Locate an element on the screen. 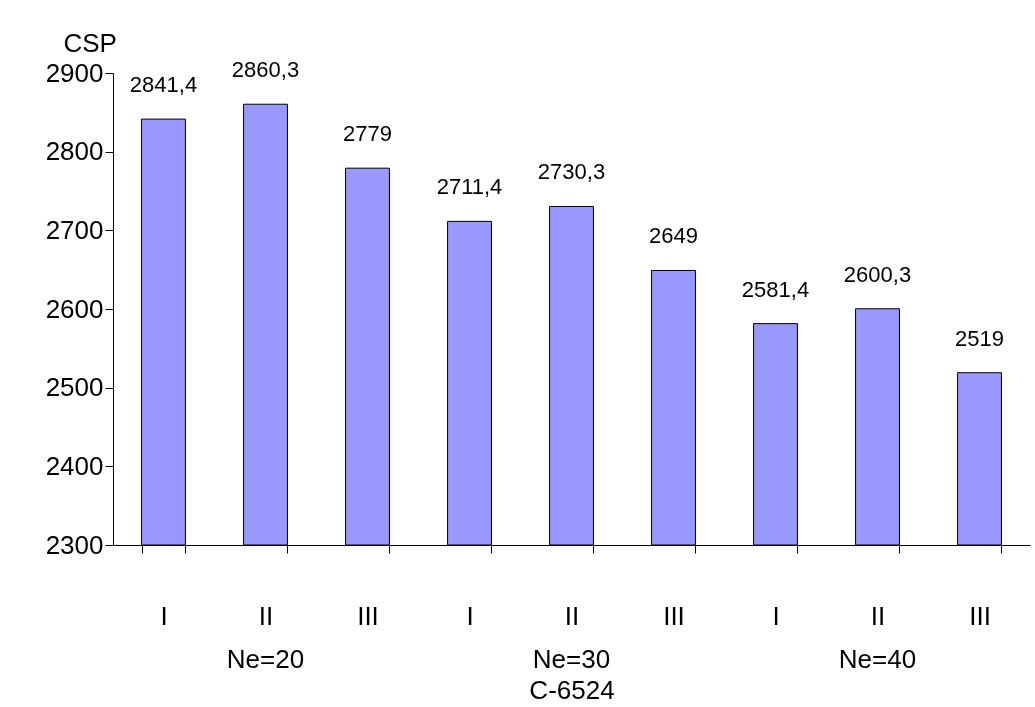  data-label: 2519 is located at coordinates (979, 338).